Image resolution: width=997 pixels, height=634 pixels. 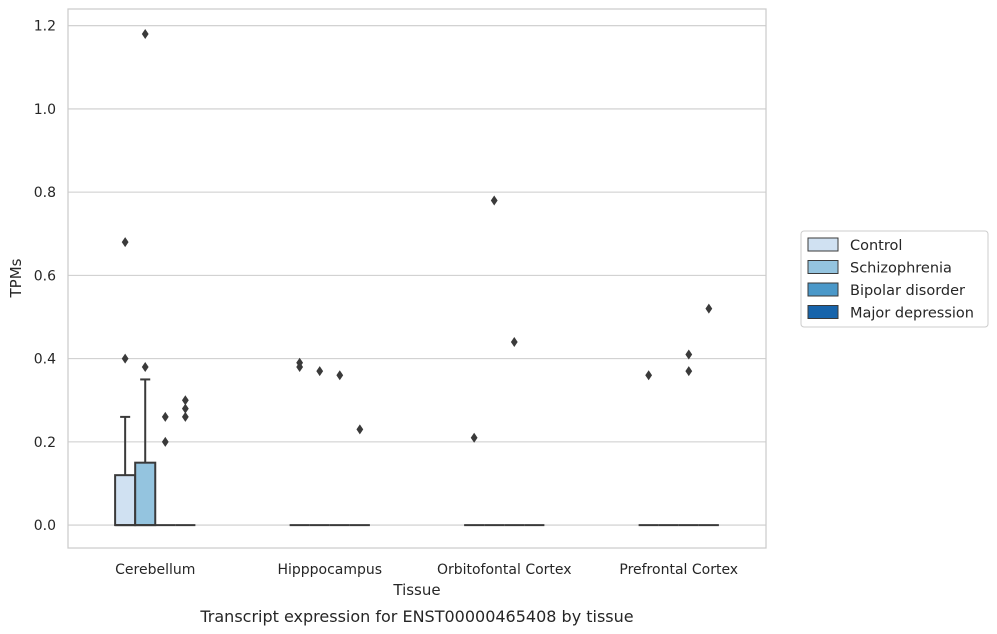 I want to click on y-tick-label: 1.0, so click(x=45, y=110).